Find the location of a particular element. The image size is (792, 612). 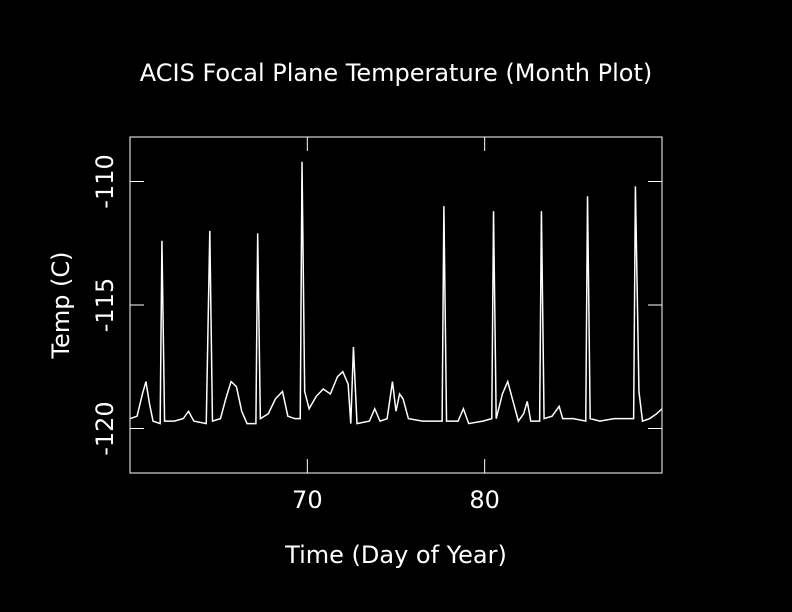

y-tick-label: -110 is located at coordinates (105, 181).